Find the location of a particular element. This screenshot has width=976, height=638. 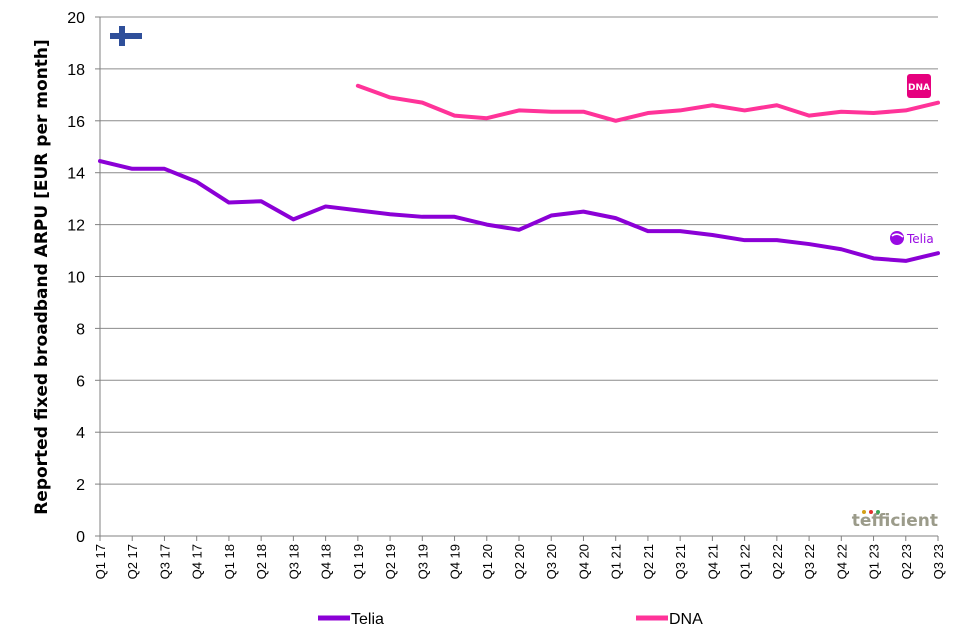

y-tick-label: 18 is located at coordinates (76, 70).